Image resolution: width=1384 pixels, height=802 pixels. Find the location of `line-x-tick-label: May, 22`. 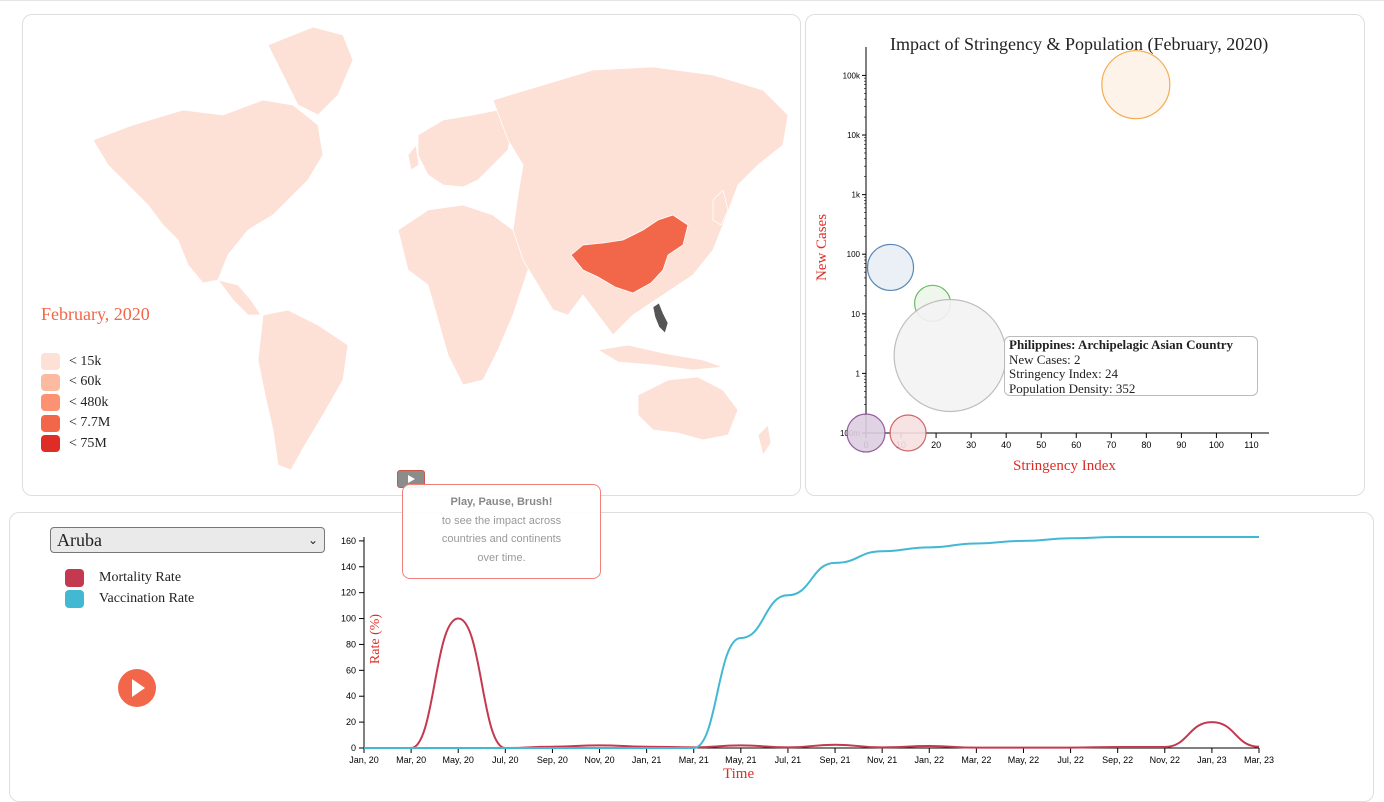

line-x-tick-label: May, 22 is located at coordinates (1023, 760).